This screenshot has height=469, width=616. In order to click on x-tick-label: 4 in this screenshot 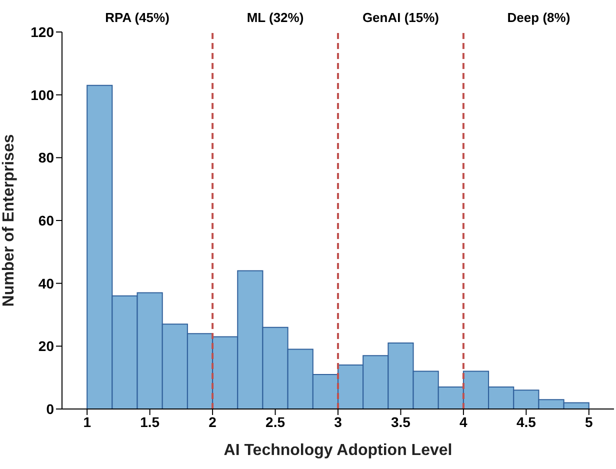, I will do `click(464, 422)`.